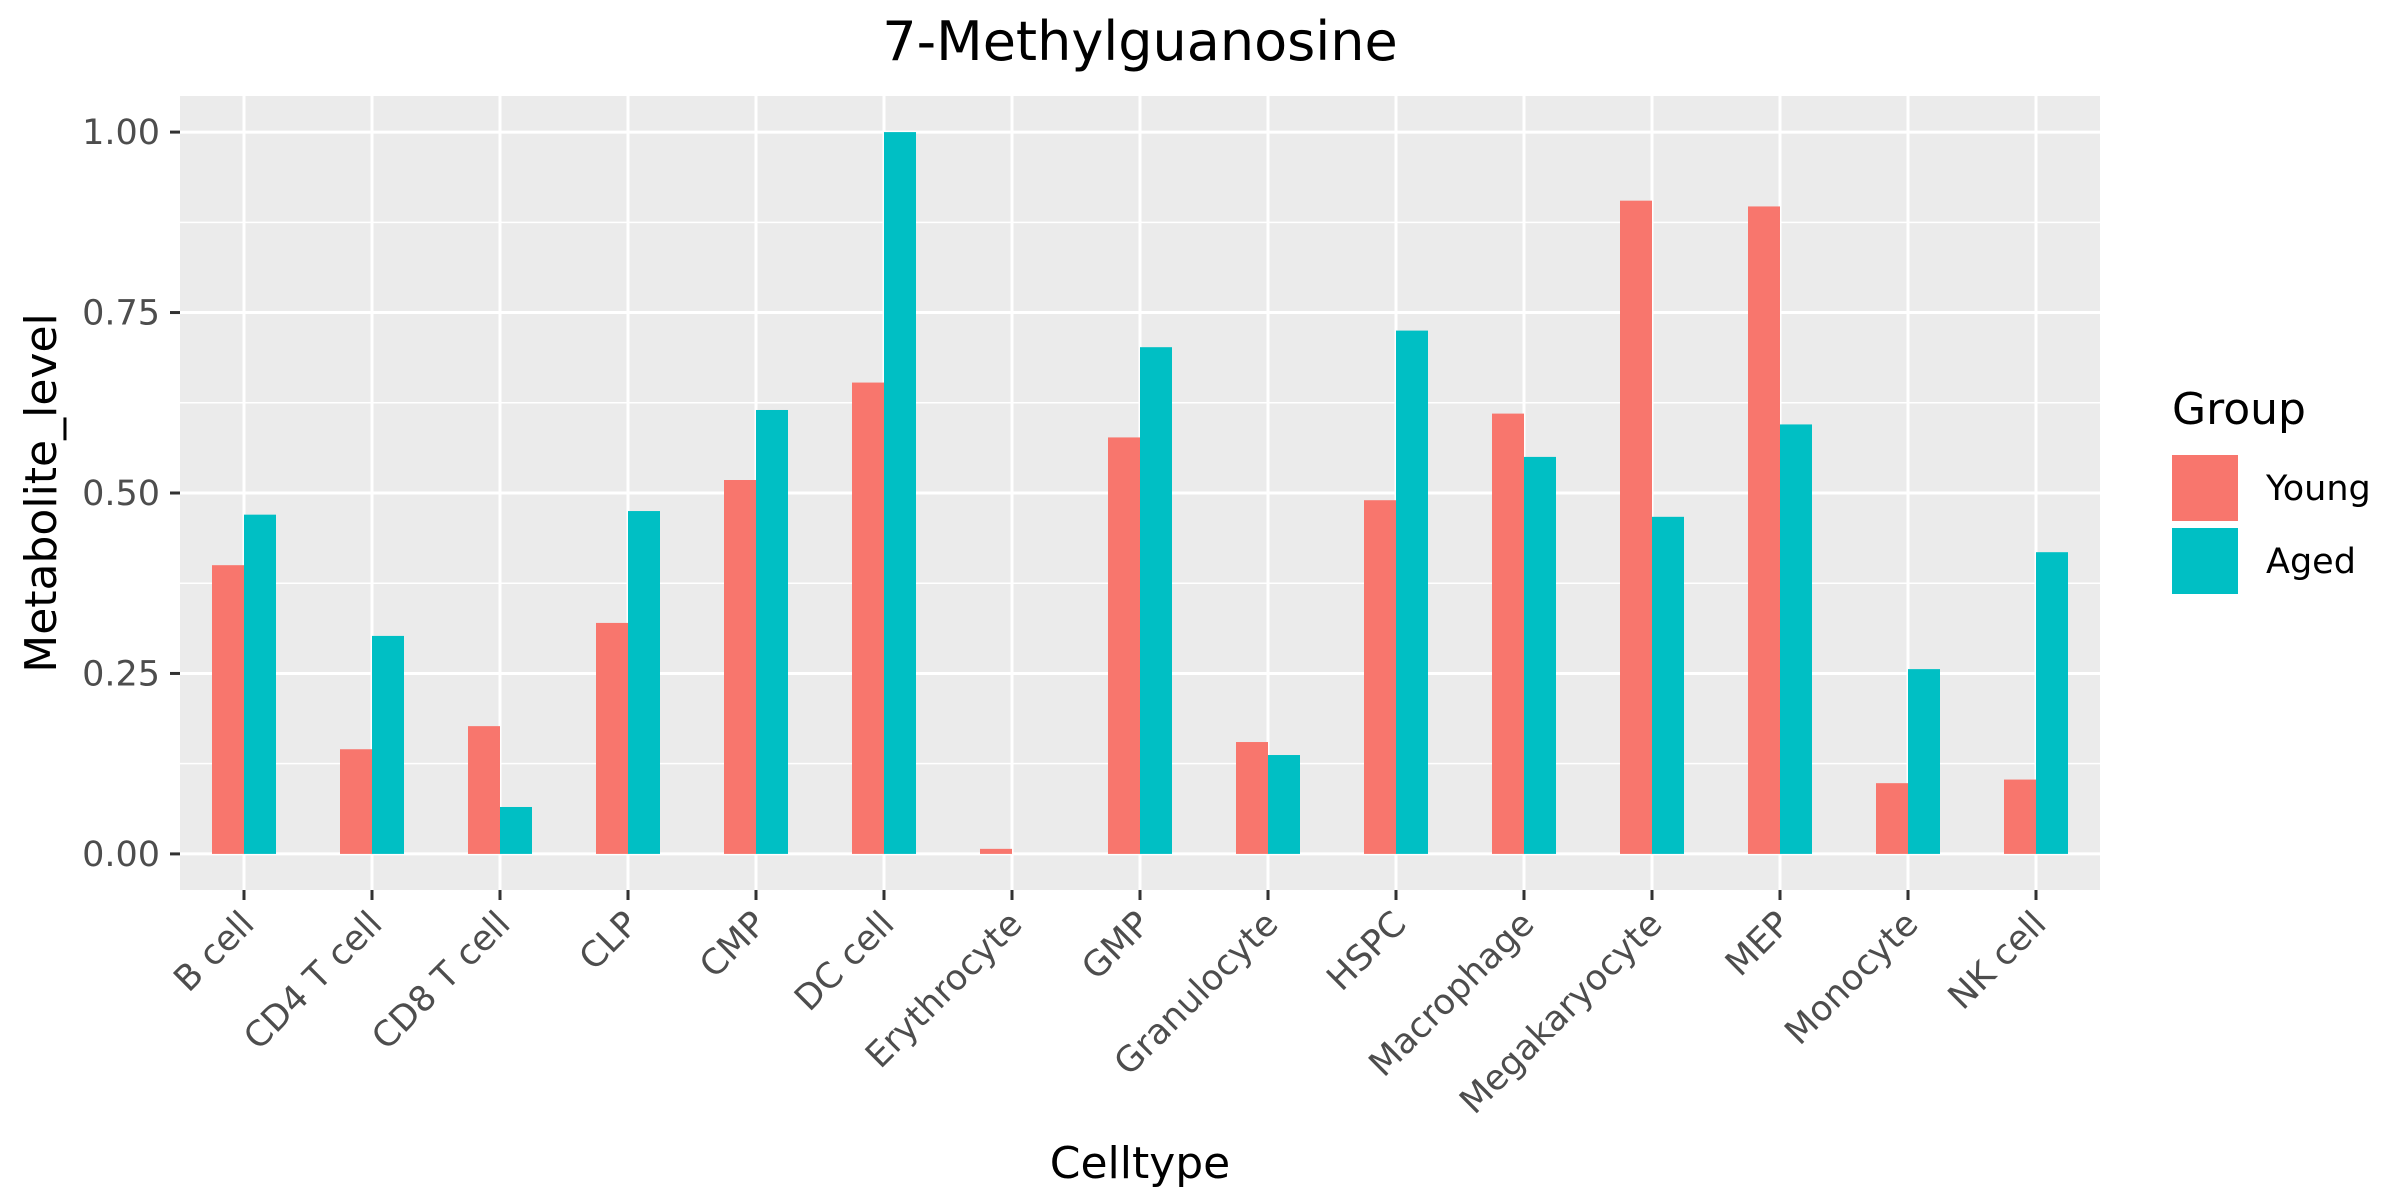  What do you see at coordinates (1924, 761) in the screenshot?
I see `bar-aged-monocyte` at bounding box center [1924, 761].